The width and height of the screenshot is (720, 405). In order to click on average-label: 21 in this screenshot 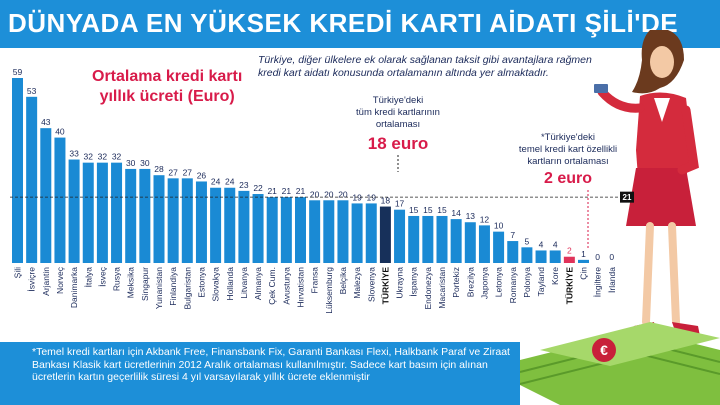, I will do `click(627, 197)`.